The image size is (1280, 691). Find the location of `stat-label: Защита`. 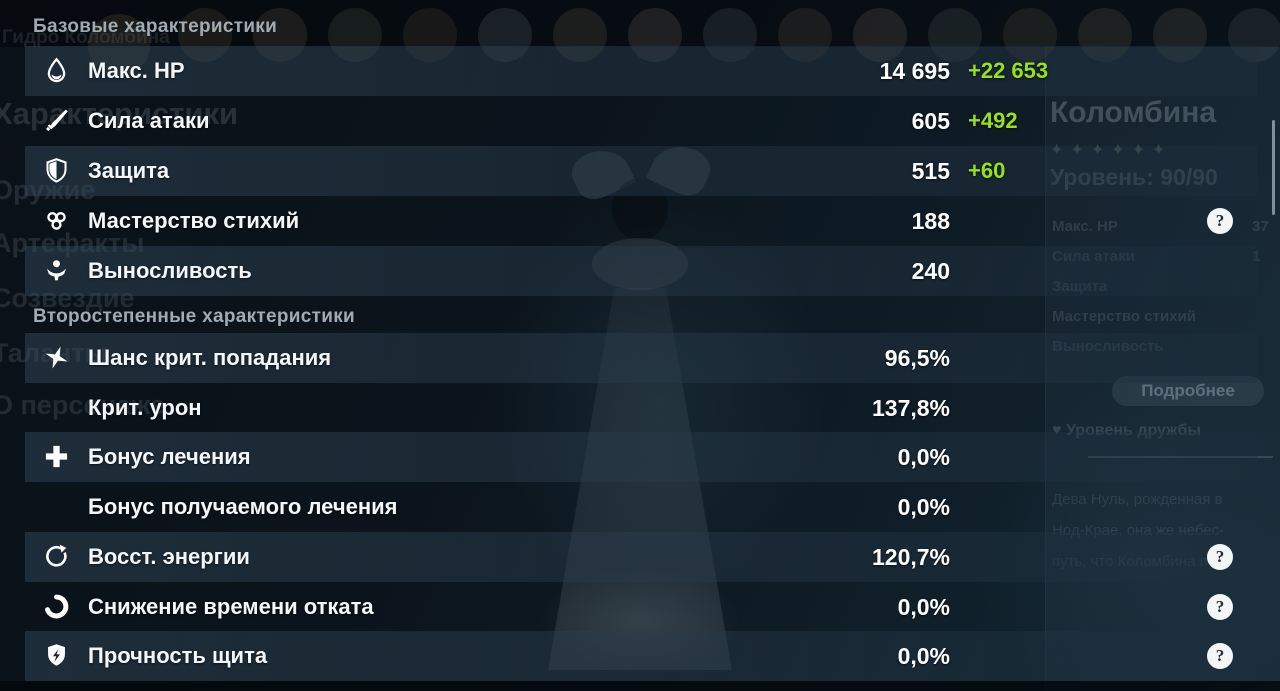

stat-label: Защита is located at coordinates (129, 170).